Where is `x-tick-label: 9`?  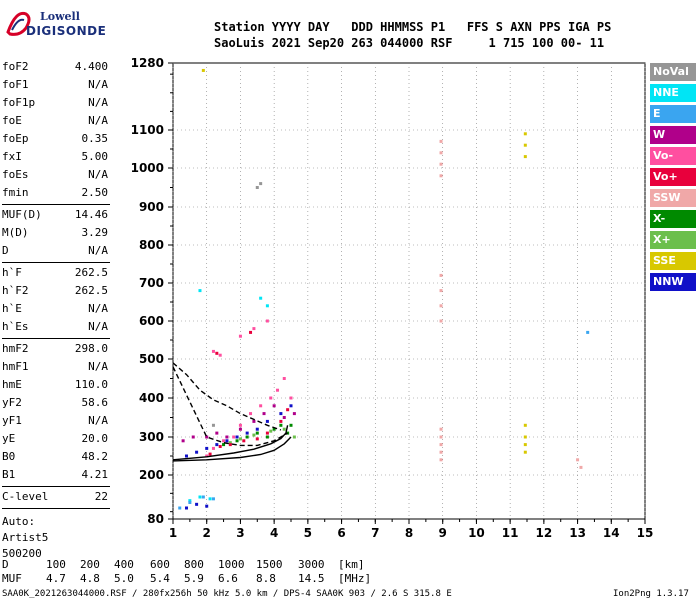
x-tick-label: 9 is located at coordinates (443, 533).